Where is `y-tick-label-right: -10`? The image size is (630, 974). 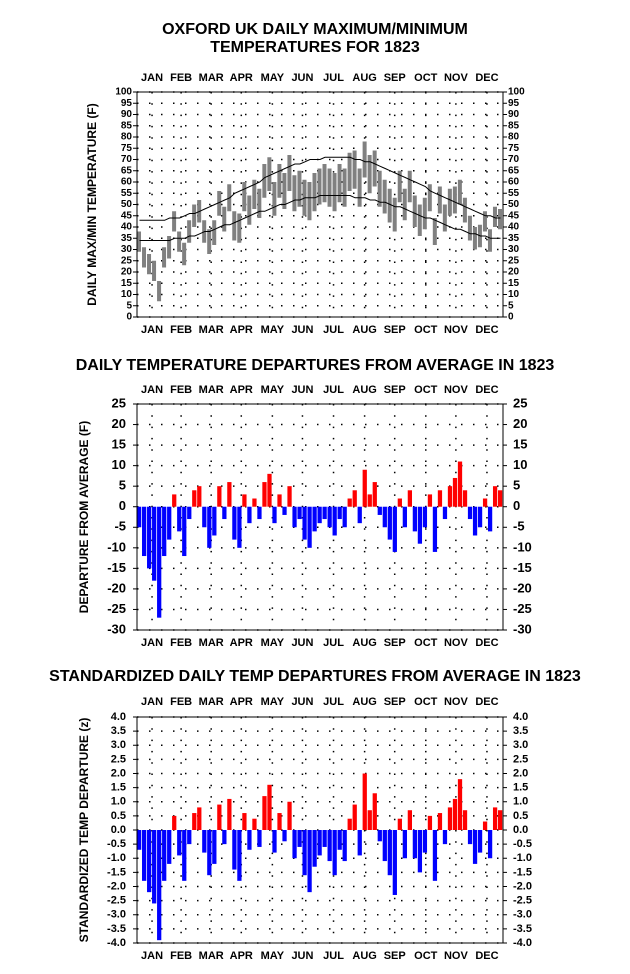 y-tick-label-right: -10 is located at coordinates (522, 546).